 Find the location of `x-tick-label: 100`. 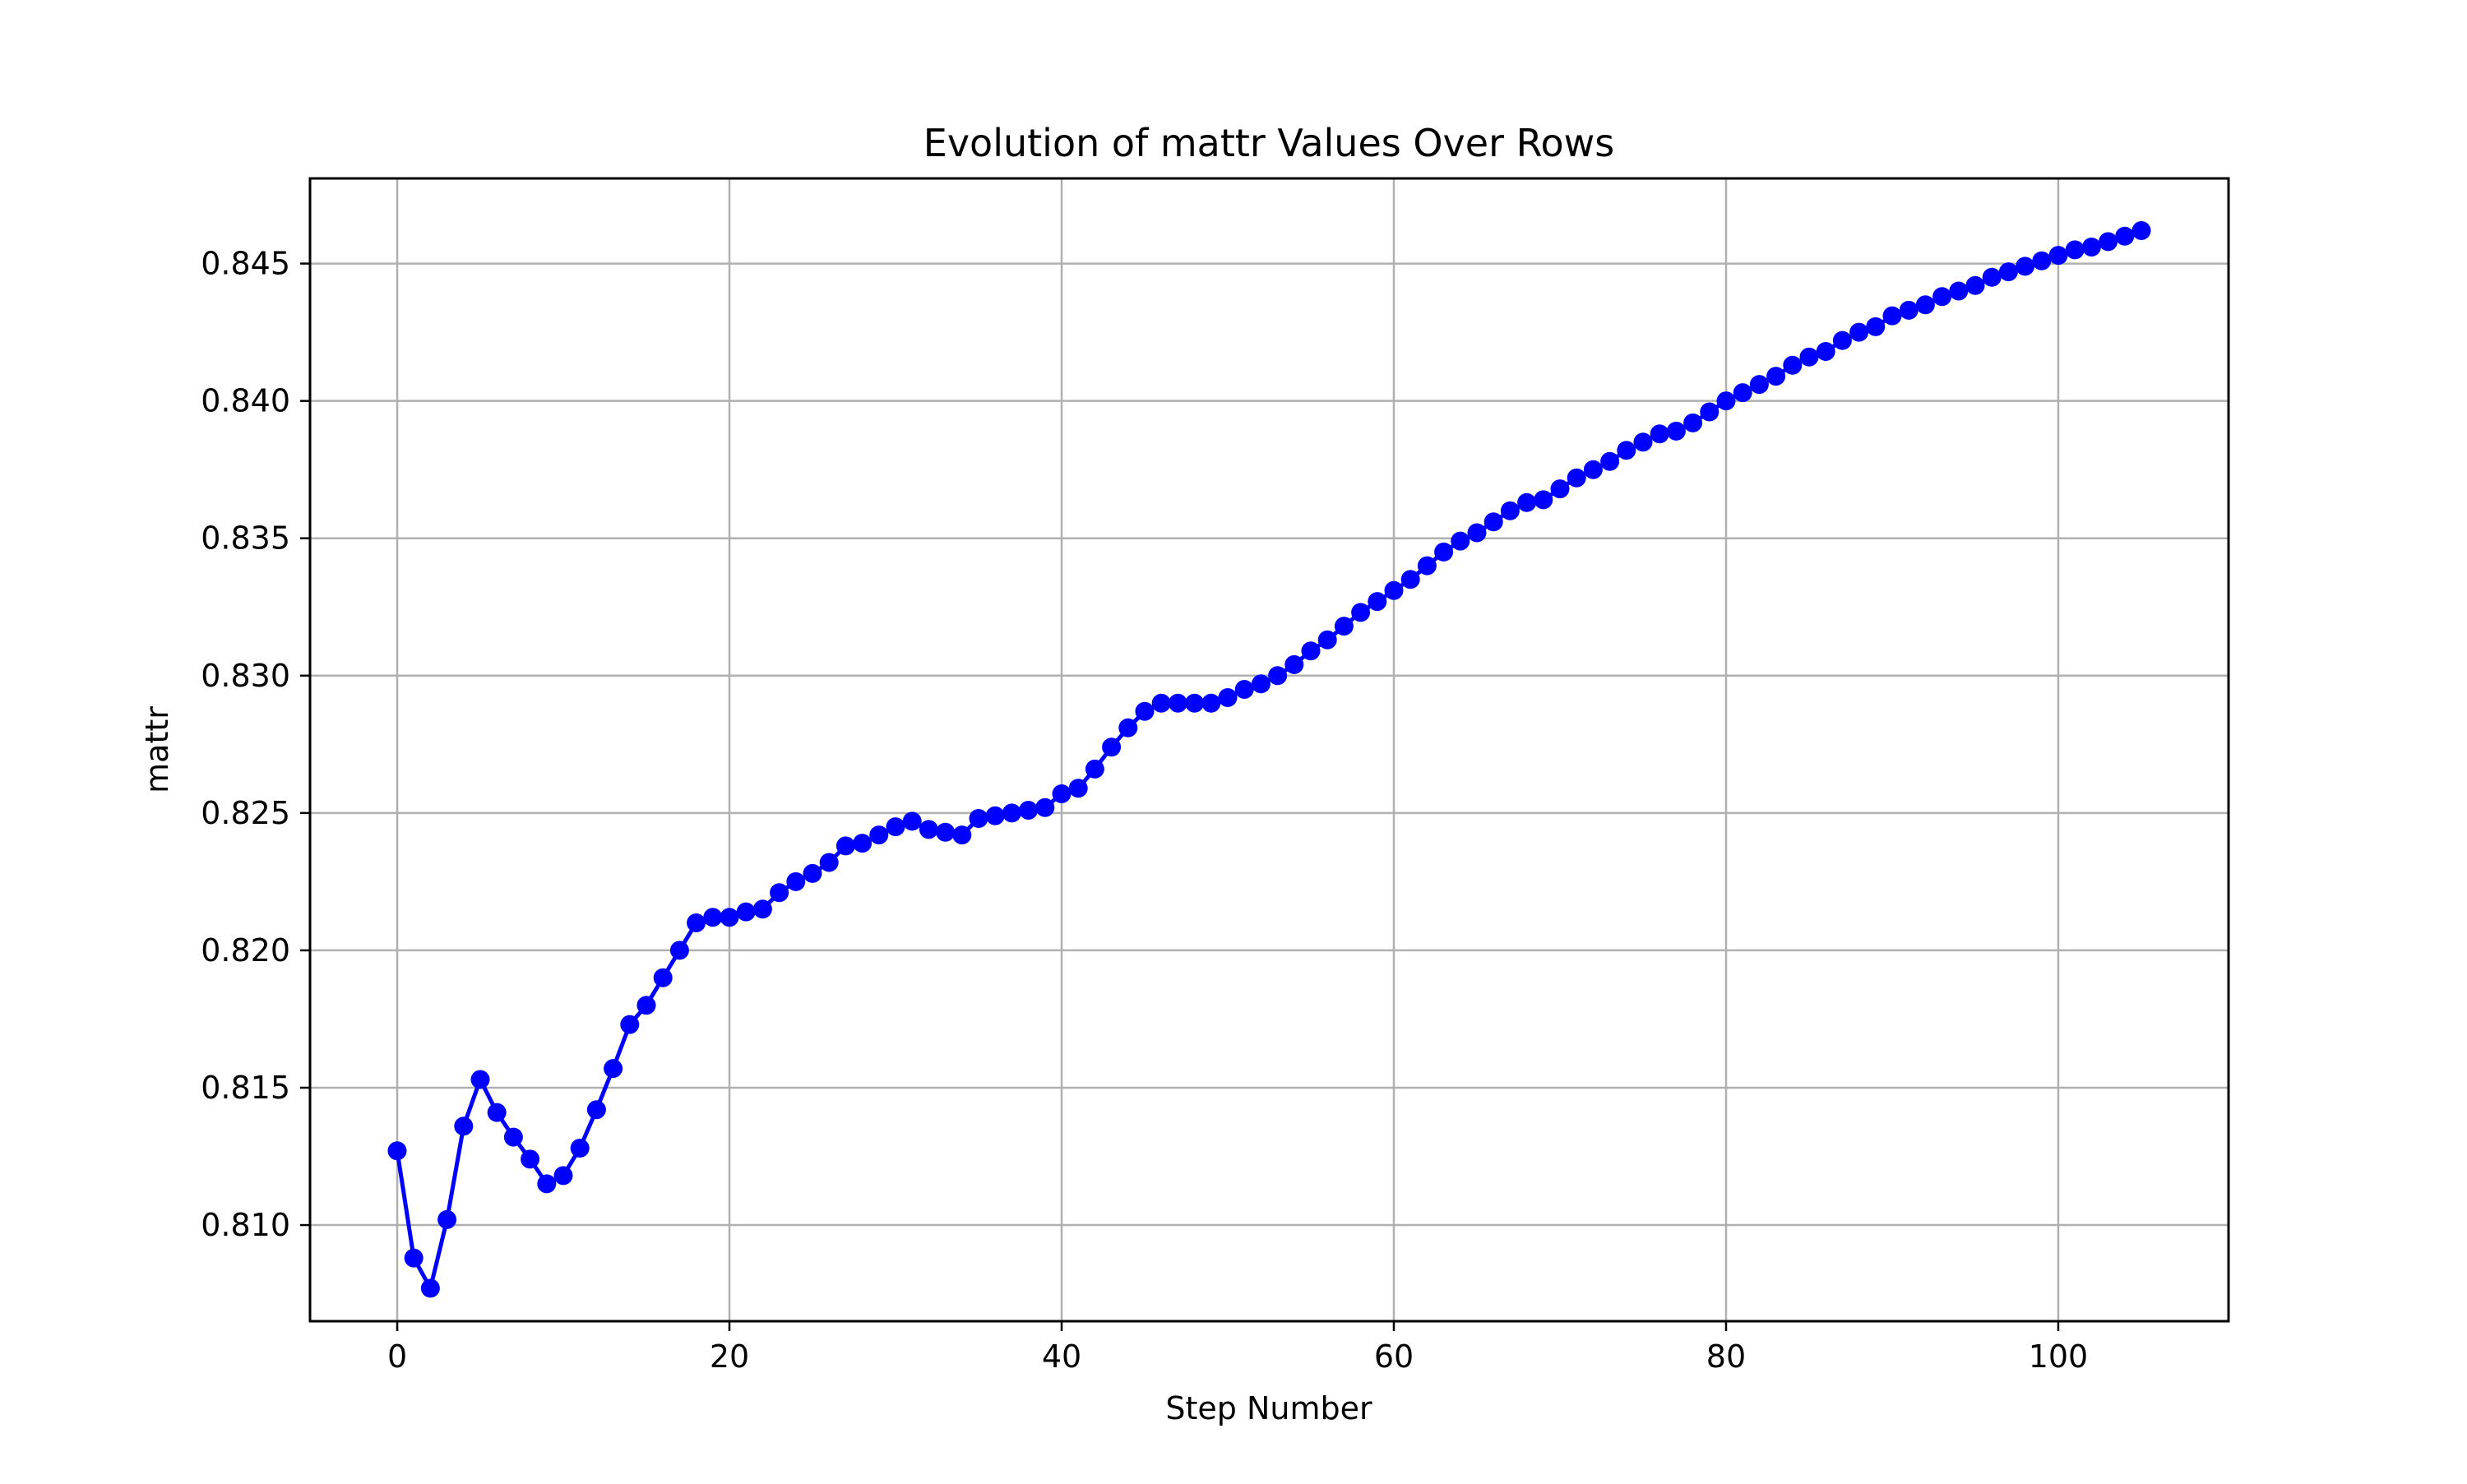

x-tick-label: 100 is located at coordinates (2059, 1357).